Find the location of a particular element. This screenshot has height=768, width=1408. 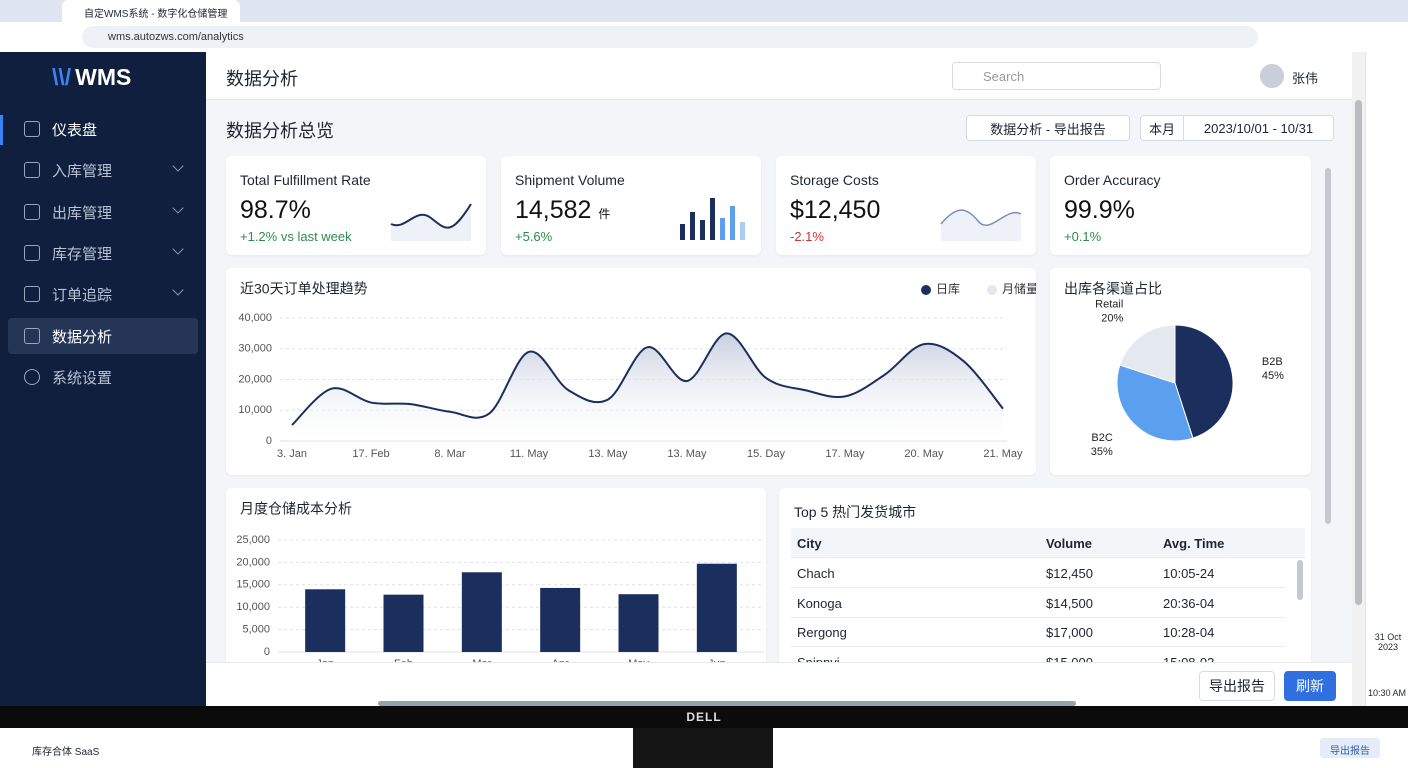

kpi-value: 14,582 is located at coordinates (553, 210).